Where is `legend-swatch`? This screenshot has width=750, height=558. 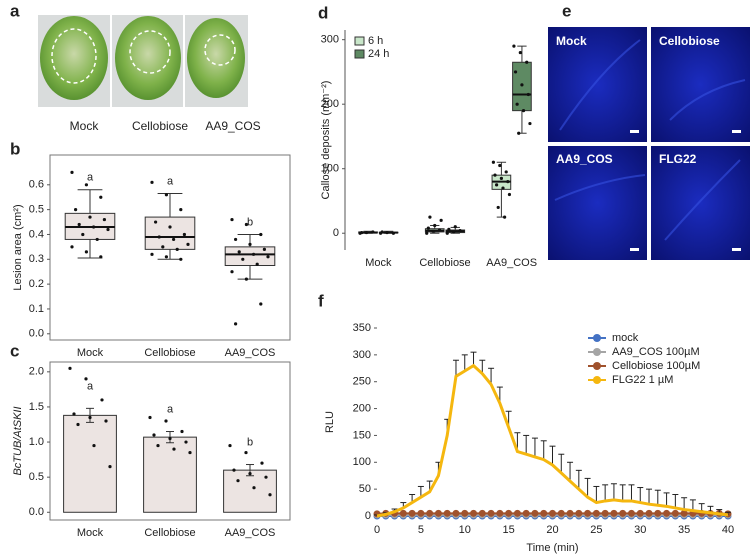
legend-swatch is located at coordinates (359, 41).